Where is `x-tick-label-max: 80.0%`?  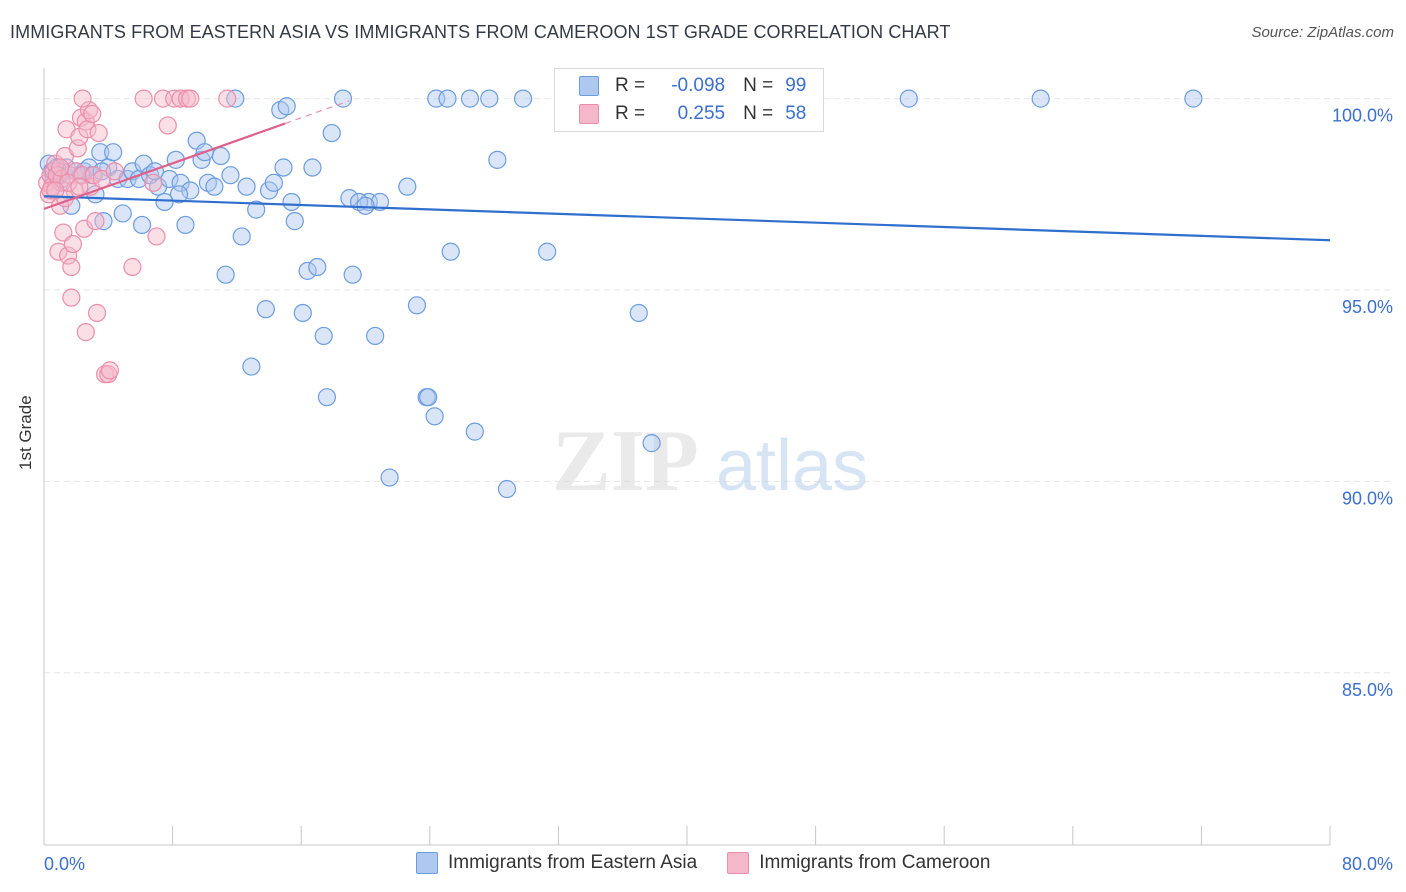 x-tick-label-max: 80.0% is located at coordinates (1367, 864).